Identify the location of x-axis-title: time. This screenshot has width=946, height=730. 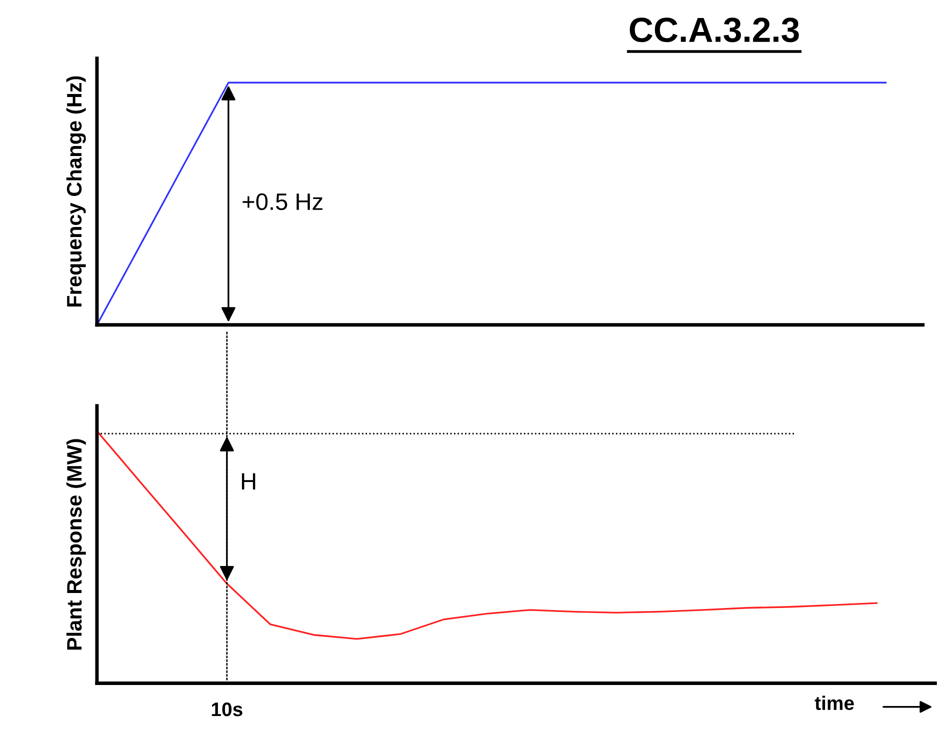
(834, 703).